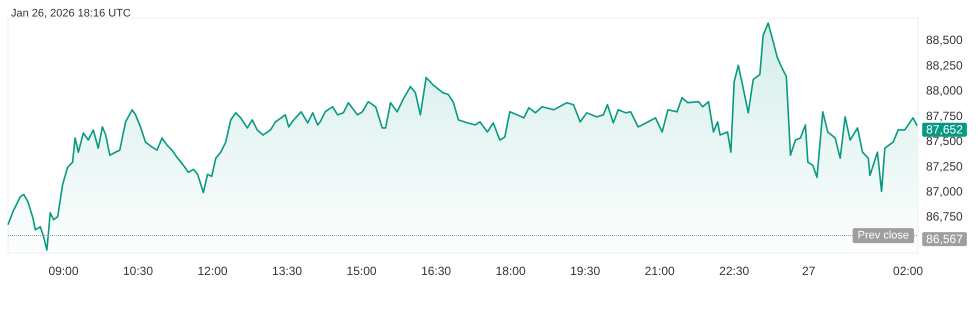 This screenshot has width=980, height=323. Describe the element at coordinates (585, 271) in the screenshot. I see `x-tick-label: 19:30` at that location.